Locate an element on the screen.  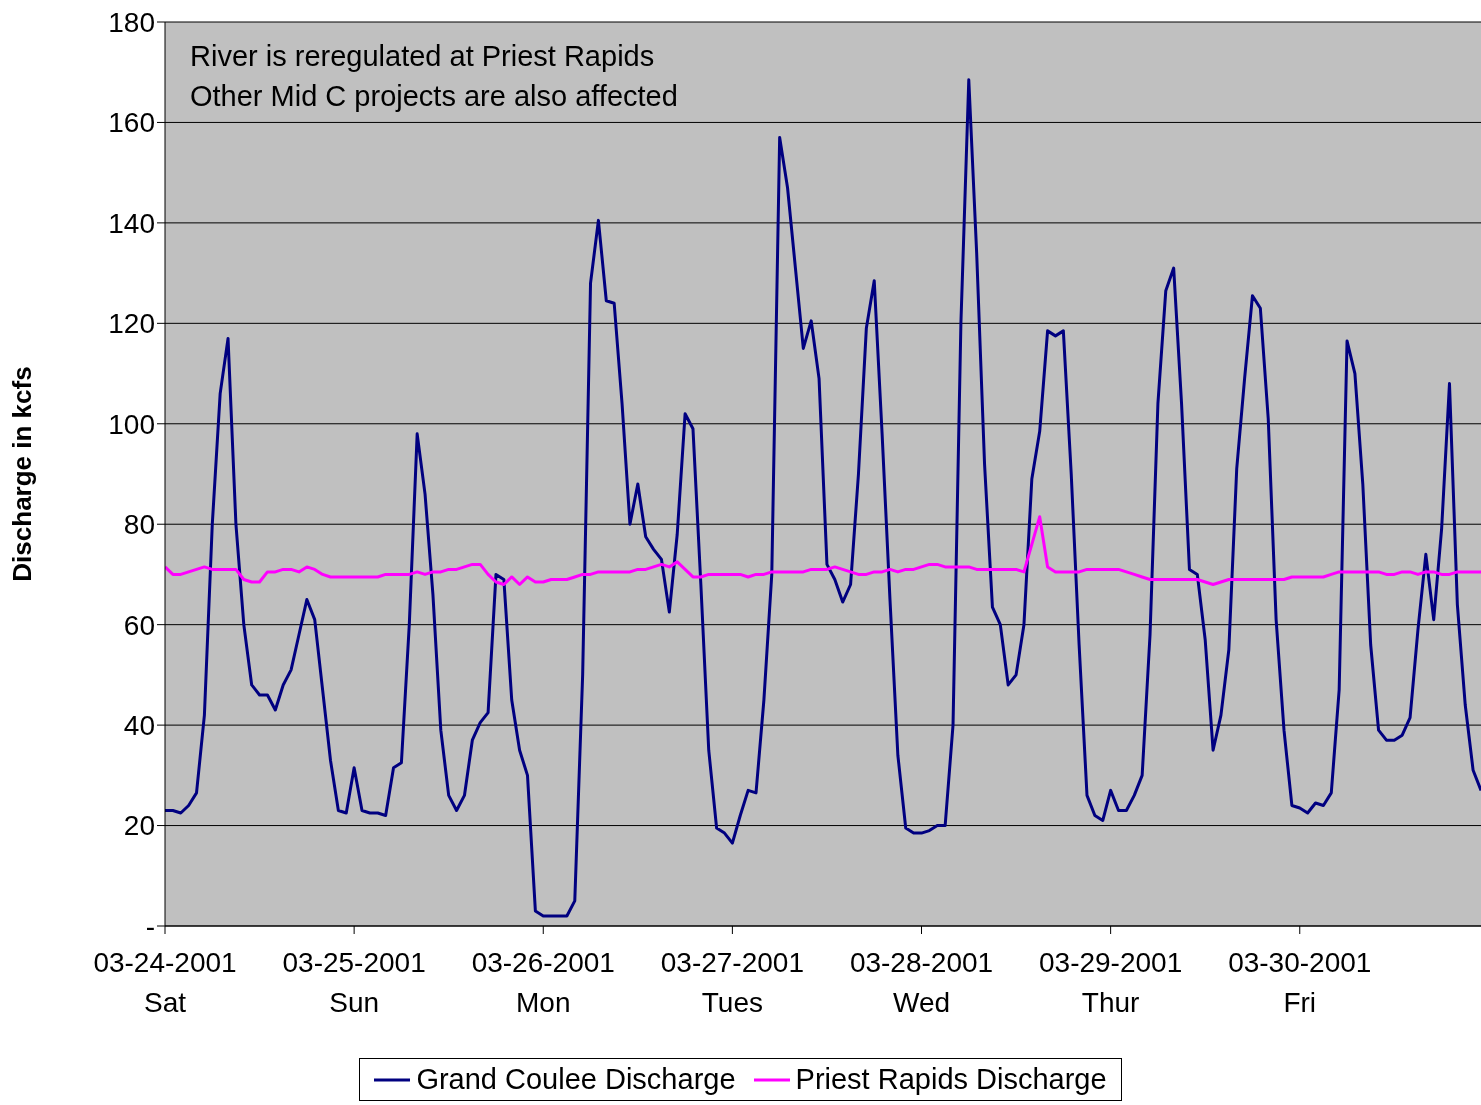
x-tick-label: 03-30-2001 Fri is located at coordinates (1300, 982).